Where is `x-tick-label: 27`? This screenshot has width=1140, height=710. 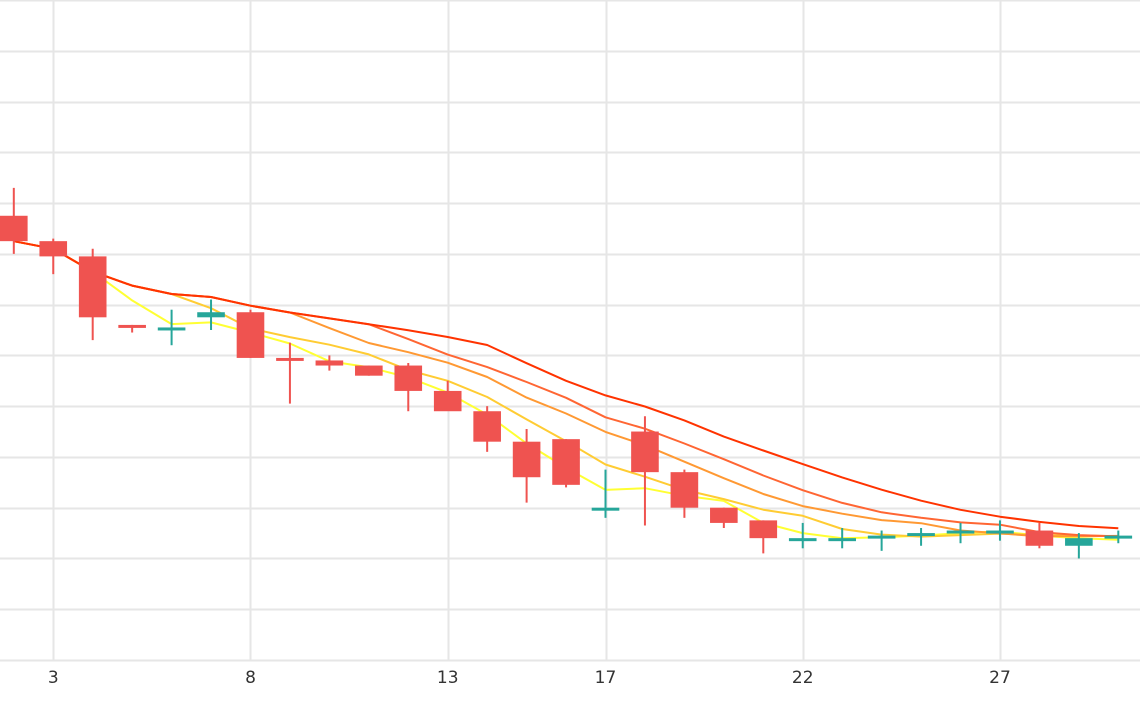
x-tick-label: 27 is located at coordinates (1000, 678).